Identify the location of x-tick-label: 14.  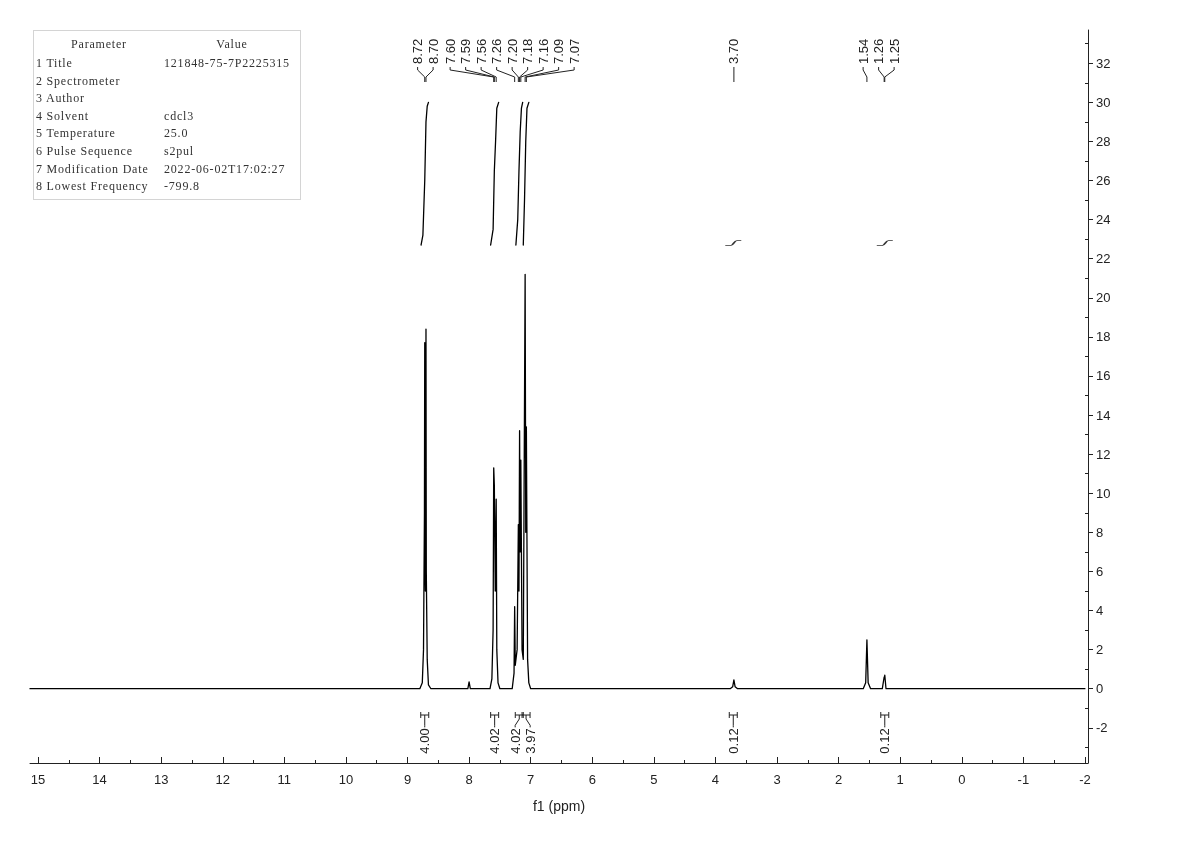
(99, 779).